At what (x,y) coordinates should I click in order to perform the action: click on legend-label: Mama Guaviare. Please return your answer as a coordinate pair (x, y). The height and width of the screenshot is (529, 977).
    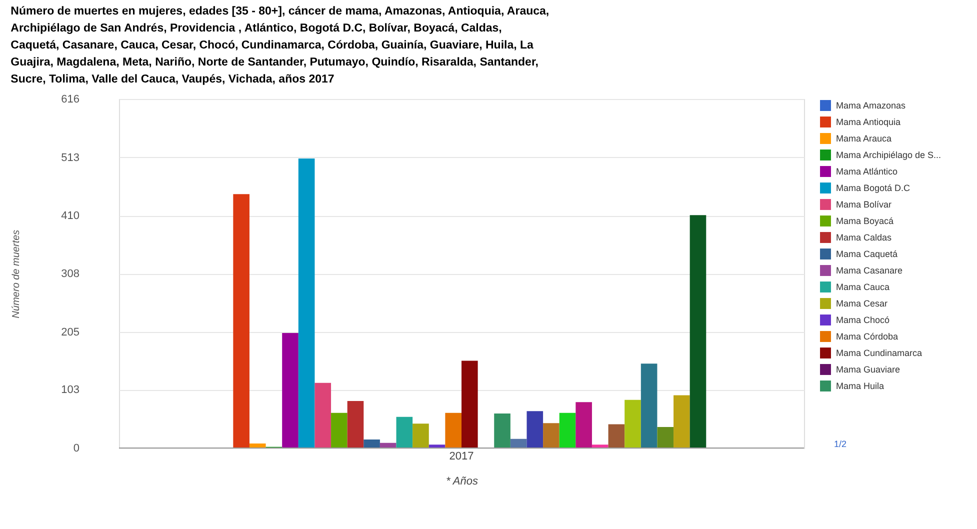
    Looking at the image, I should click on (868, 369).